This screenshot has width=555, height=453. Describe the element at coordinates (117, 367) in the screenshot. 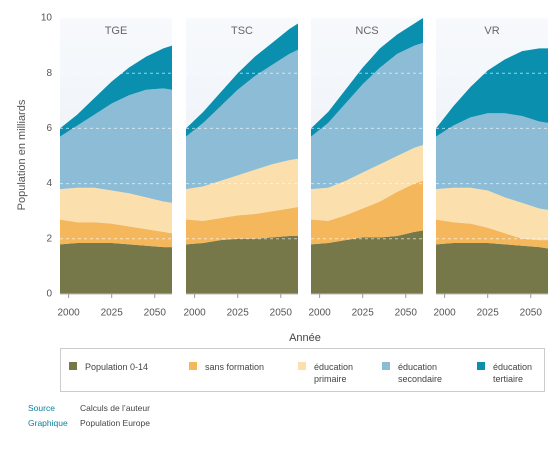

I see `legend-label: Population 0-14` at that location.